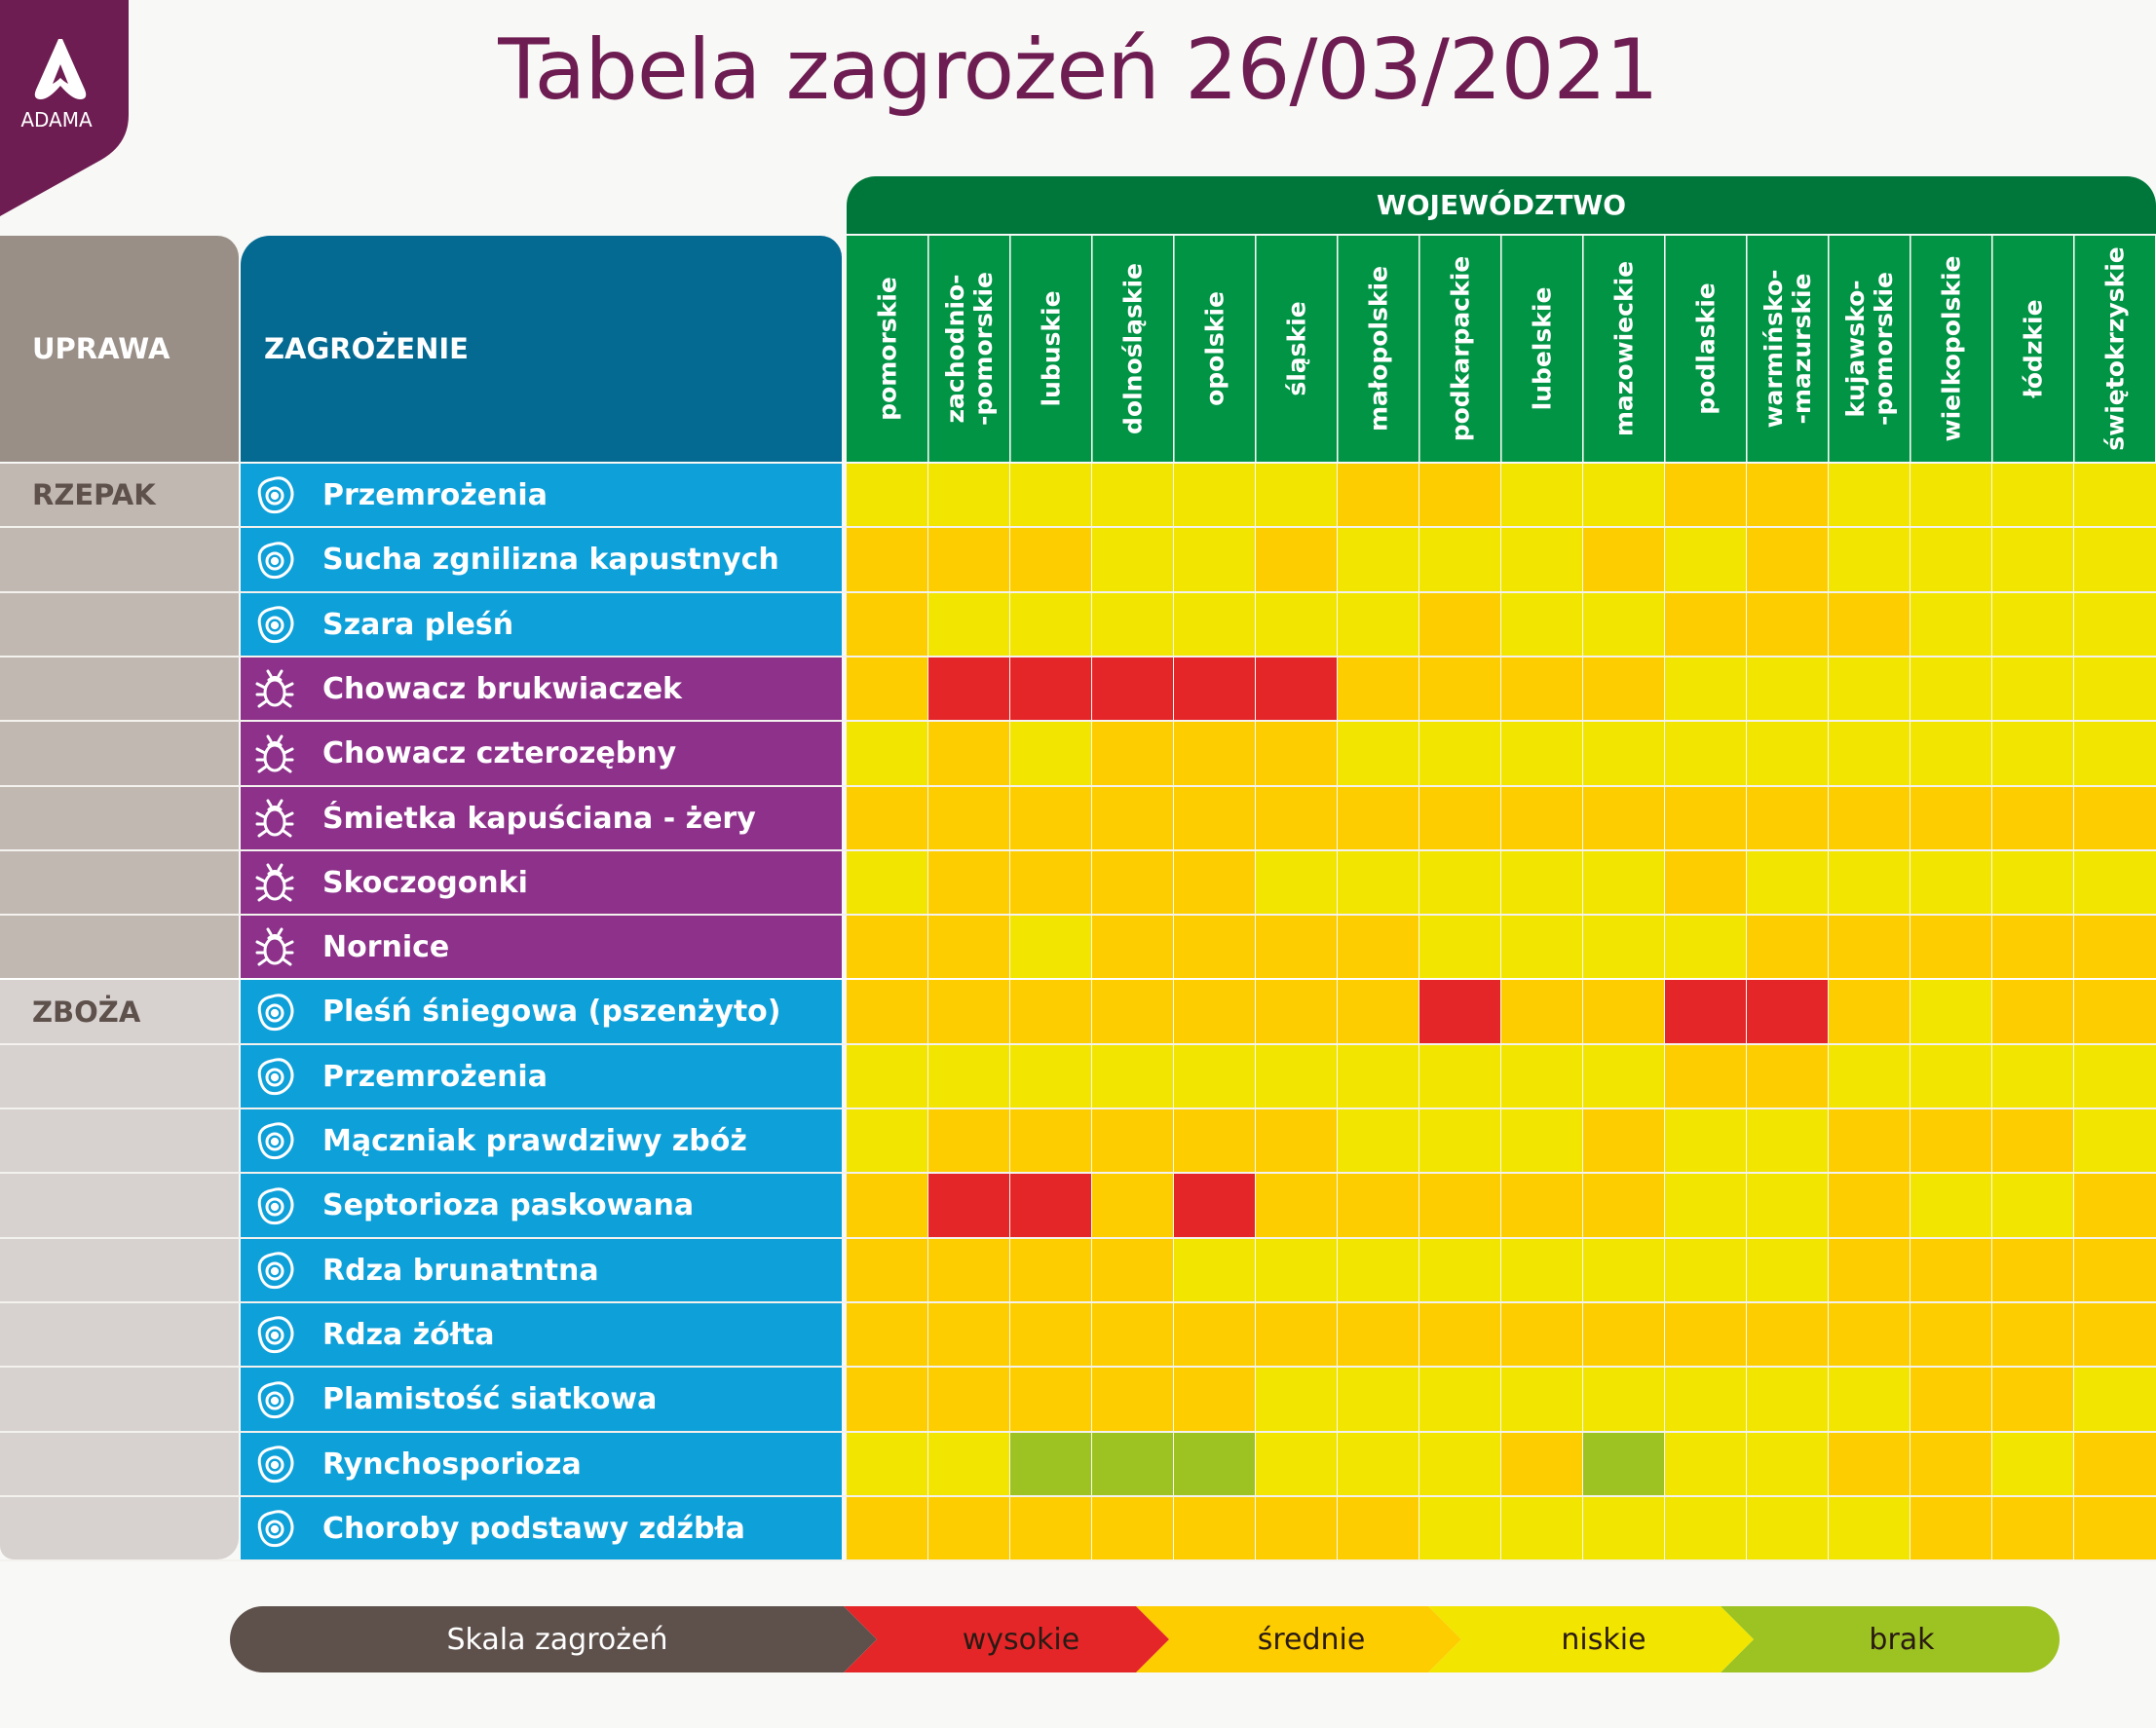 Image resolution: width=2156 pixels, height=1728 pixels. I want to click on region-label: zachodnio- -pomorskie, so click(970, 349).